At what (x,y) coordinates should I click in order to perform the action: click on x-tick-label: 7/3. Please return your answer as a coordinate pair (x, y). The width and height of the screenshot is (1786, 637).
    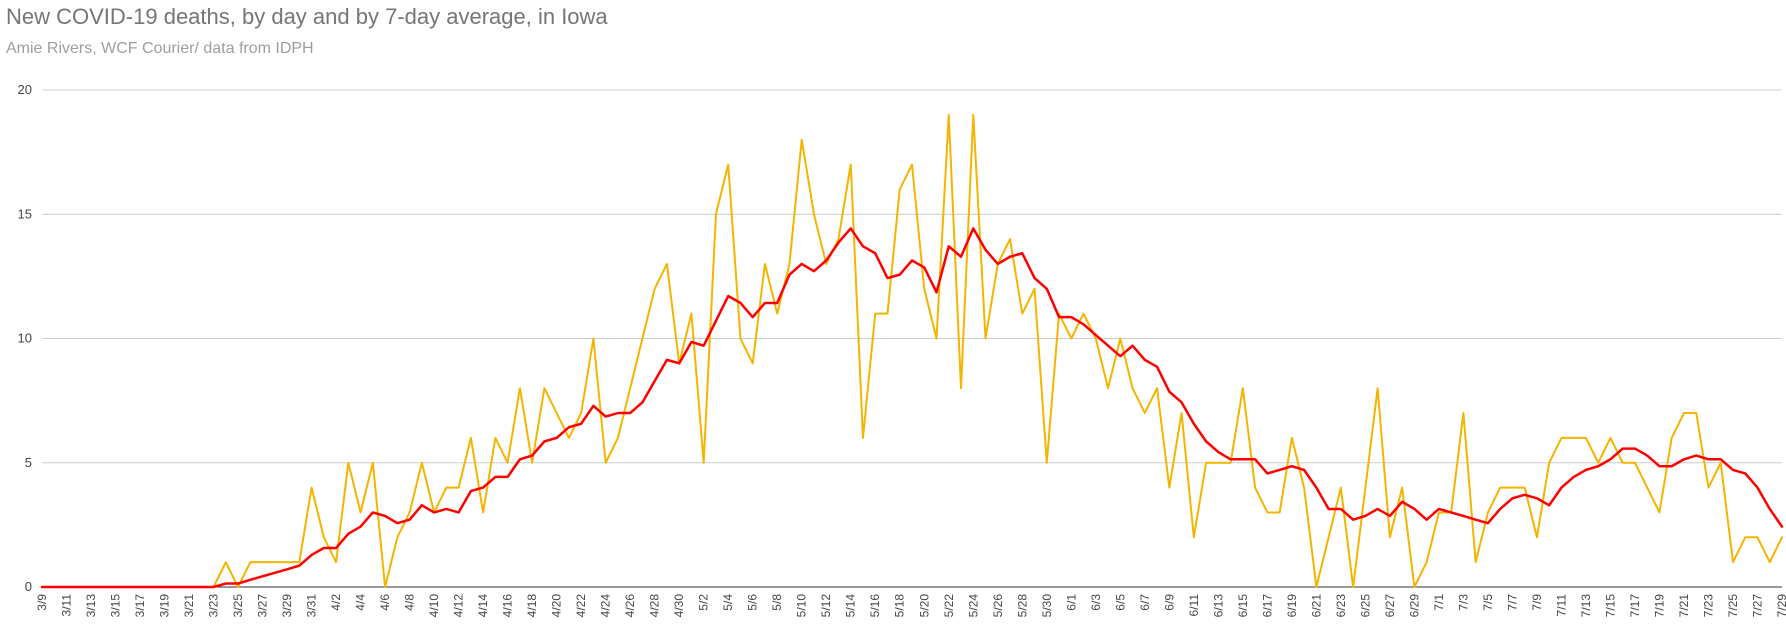
    Looking at the image, I should click on (1463, 602).